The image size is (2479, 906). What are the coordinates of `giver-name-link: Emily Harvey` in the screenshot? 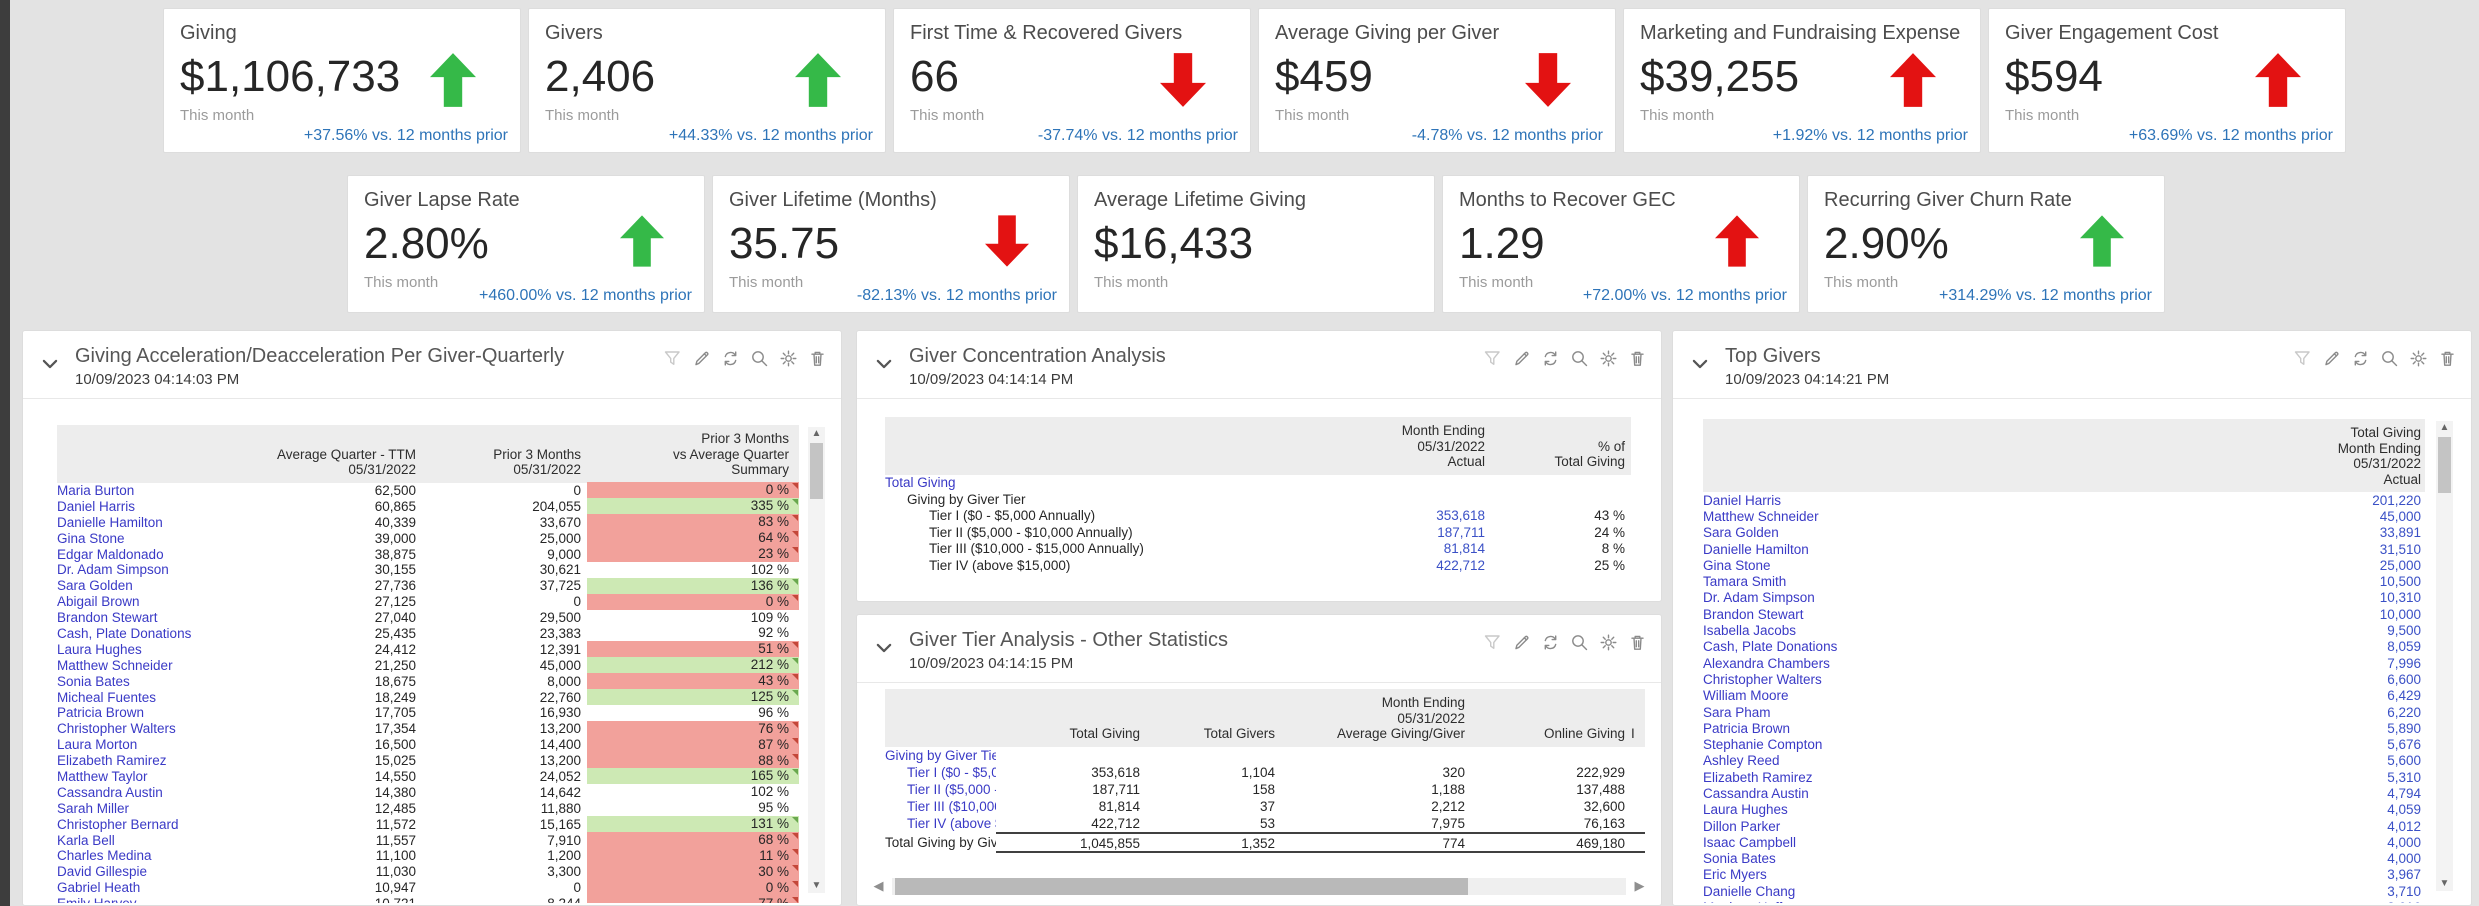 It's located at (149, 899).